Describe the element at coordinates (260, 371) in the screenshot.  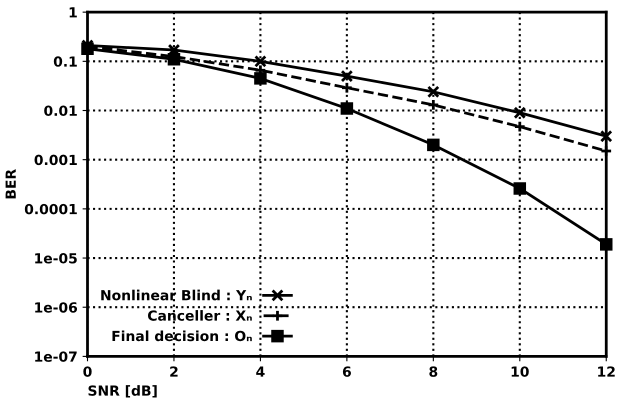
I see `x-tick-label: 4` at that location.